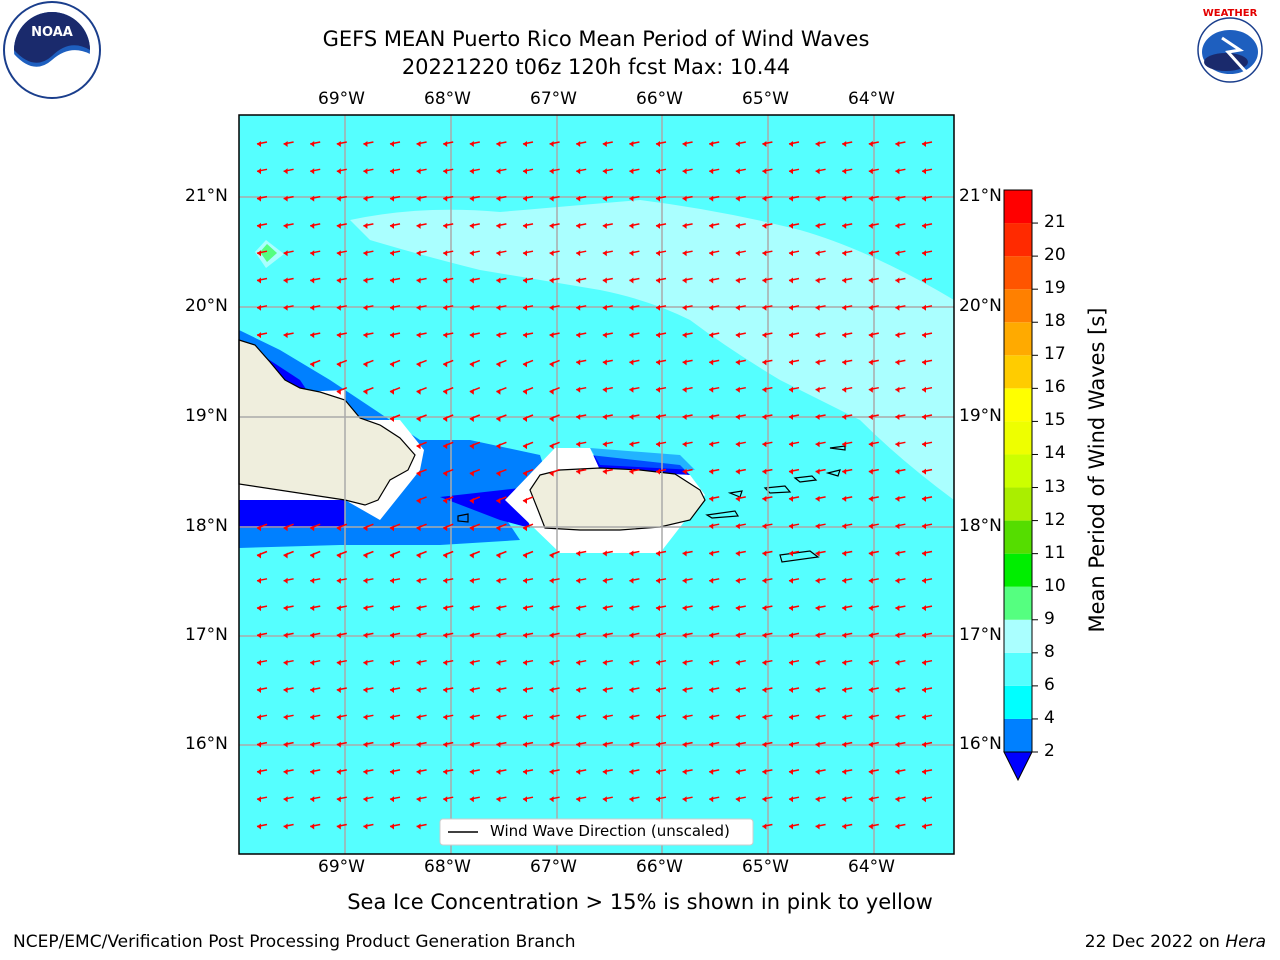 This screenshot has height=960, width=1280. I want to click on lon-label-top: 69°W, so click(341, 99).